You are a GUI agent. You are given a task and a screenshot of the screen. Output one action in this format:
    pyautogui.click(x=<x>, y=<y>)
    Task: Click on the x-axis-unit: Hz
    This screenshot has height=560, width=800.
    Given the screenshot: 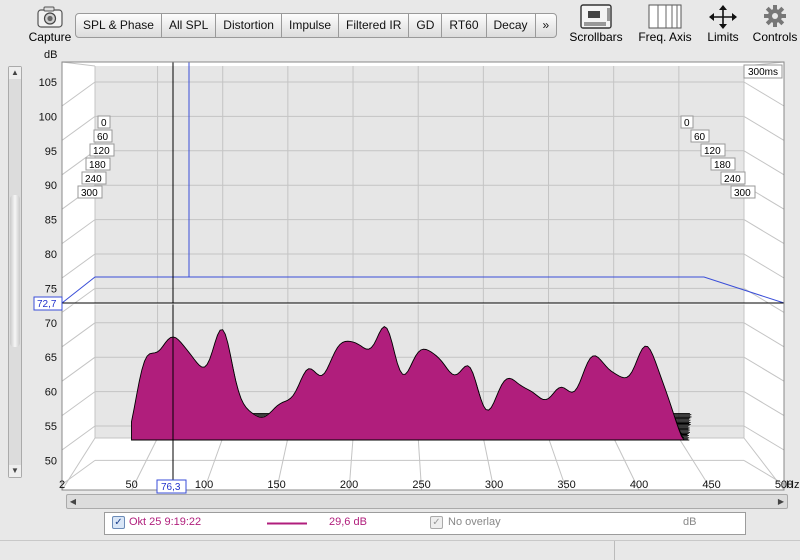 What is the action you would take?
    pyautogui.click(x=792, y=485)
    